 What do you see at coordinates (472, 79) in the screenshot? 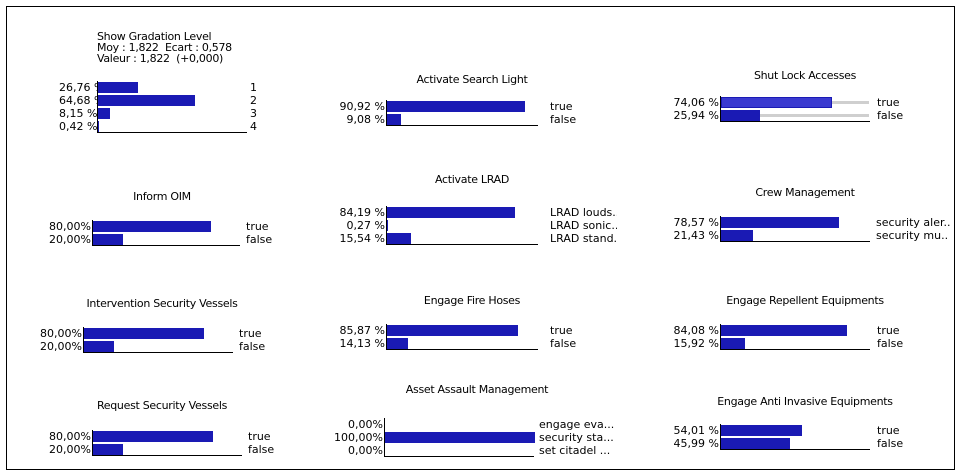
I see `node-title: Activate Search Light` at bounding box center [472, 79].